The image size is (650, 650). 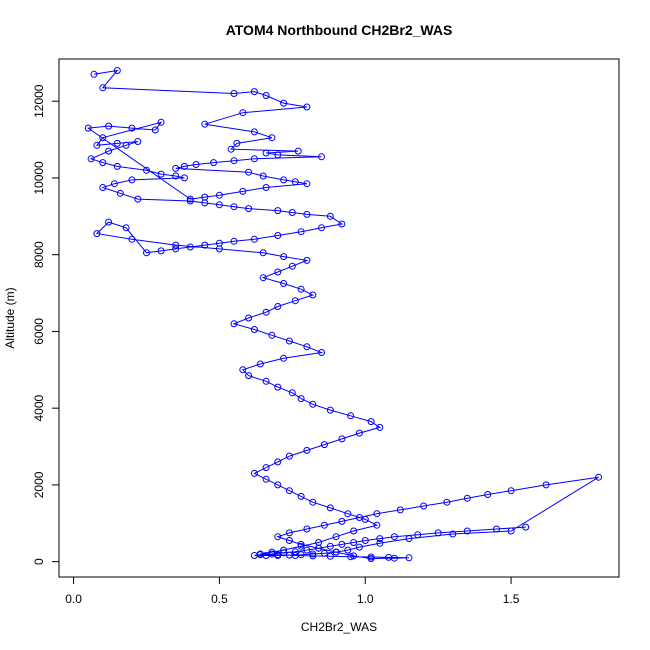 What do you see at coordinates (339, 627) in the screenshot?
I see `x-axis-label: CH2Br2_WAS` at bounding box center [339, 627].